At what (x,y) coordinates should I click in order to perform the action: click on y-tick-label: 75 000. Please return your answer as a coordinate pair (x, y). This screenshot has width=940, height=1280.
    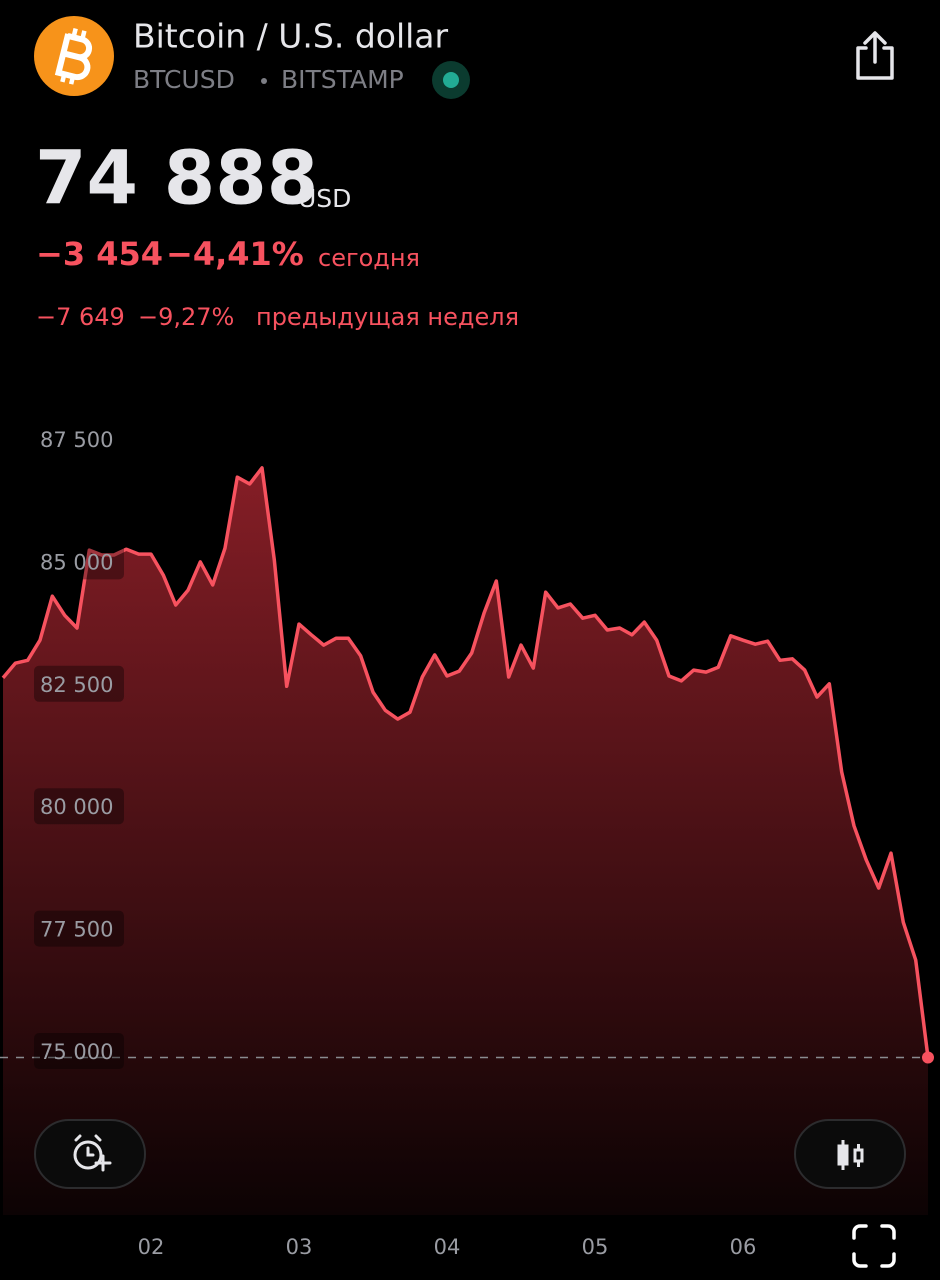
    Looking at the image, I should click on (76, 1052).